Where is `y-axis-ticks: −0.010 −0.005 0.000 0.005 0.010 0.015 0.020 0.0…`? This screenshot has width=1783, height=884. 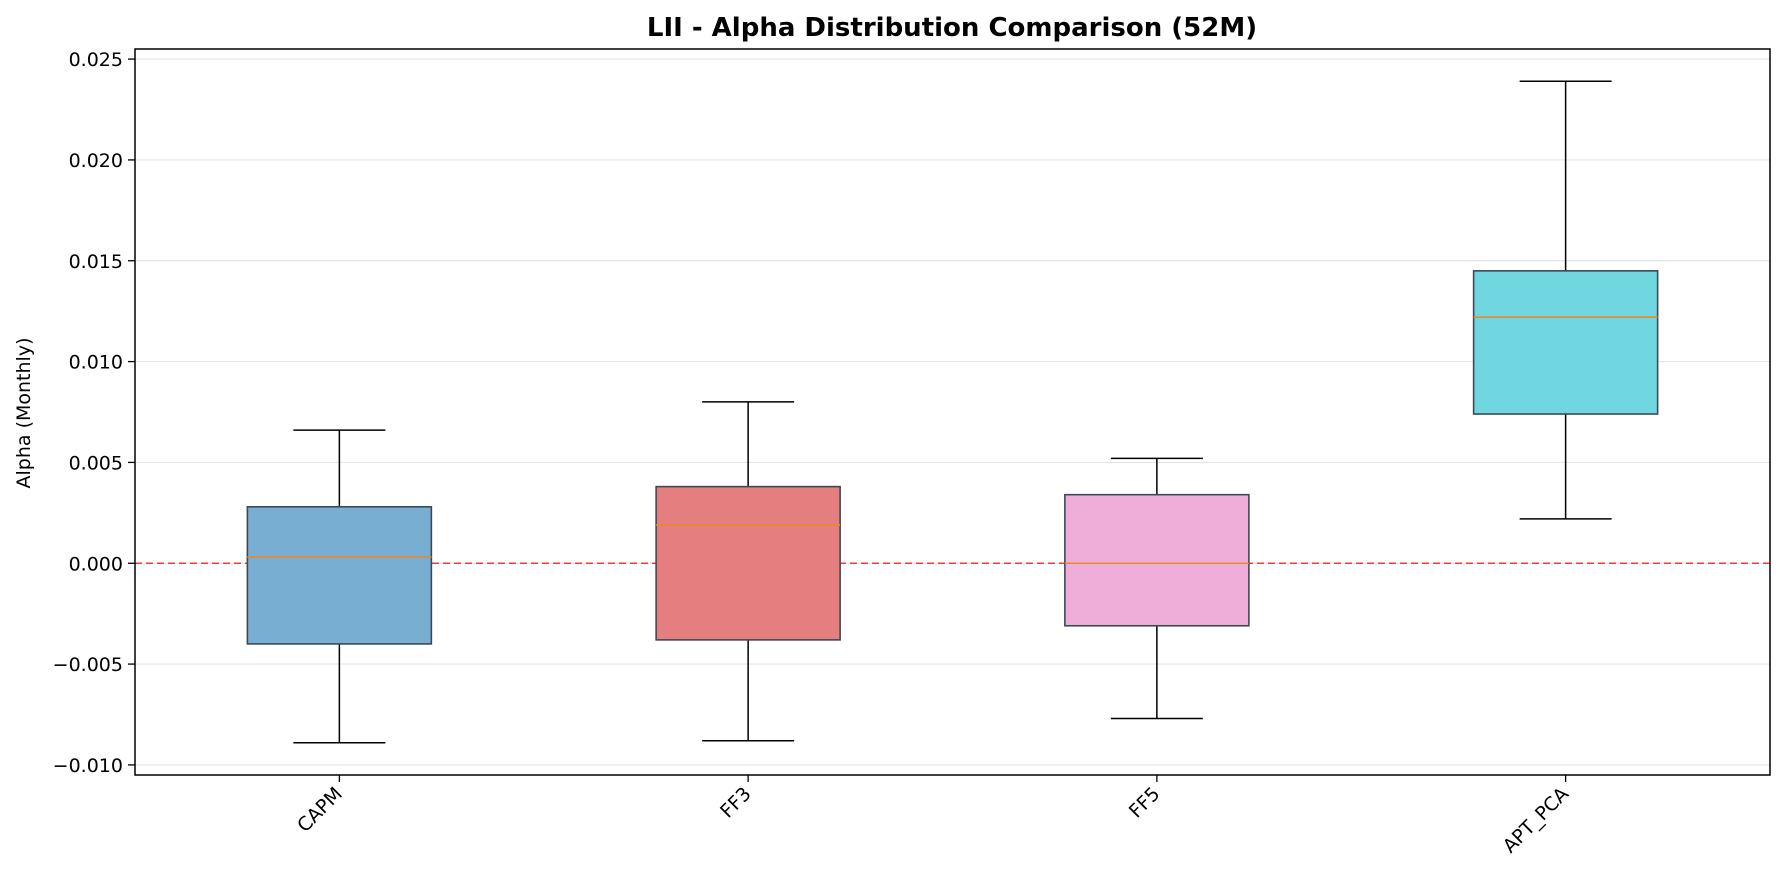 y-axis-ticks: −0.010 −0.005 0.000 0.005 0.010 0.015 0.020 0.0… is located at coordinates (94, 413).